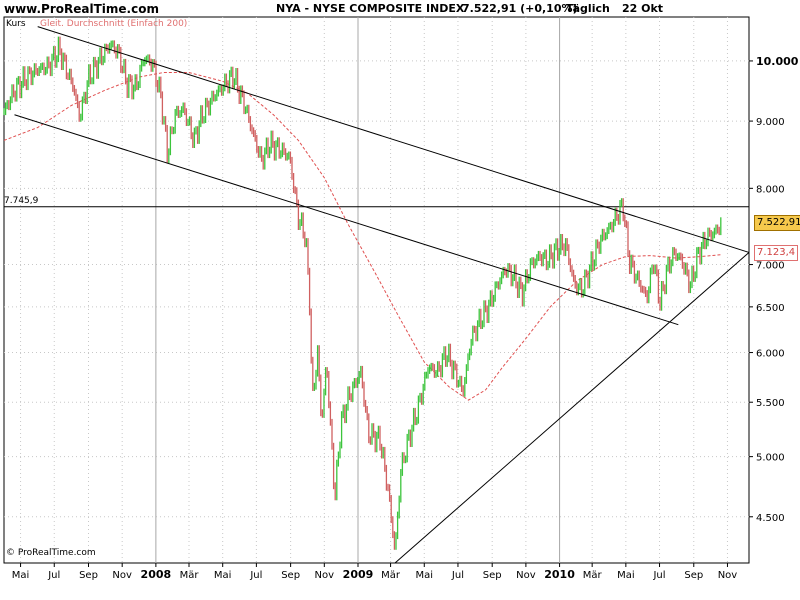  Describe the element at coordinates (358, 574) in the screenshot. I see `x-tick-label: 2009` at that location.